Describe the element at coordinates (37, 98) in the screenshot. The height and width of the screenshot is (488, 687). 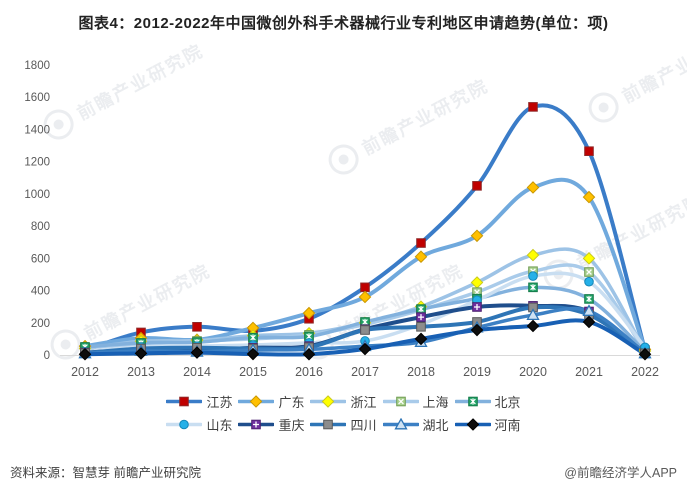
I see `y-axis-label: 1600` at that location.